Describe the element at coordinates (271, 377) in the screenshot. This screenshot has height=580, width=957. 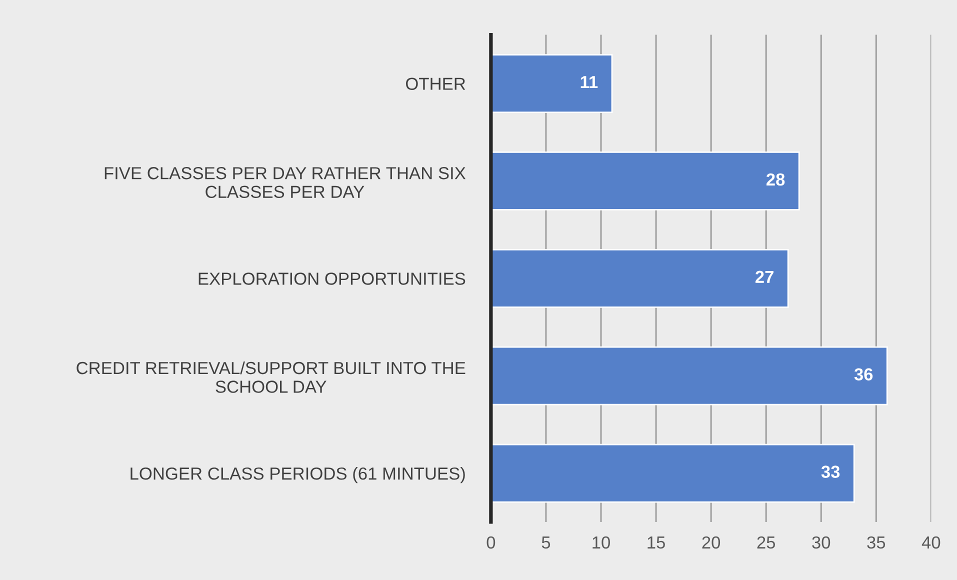
I see `y-tick-label: CREDIT RETRIEVAL/SUPPORT BUILT INTO THE SCHOOL DAY` at that location.